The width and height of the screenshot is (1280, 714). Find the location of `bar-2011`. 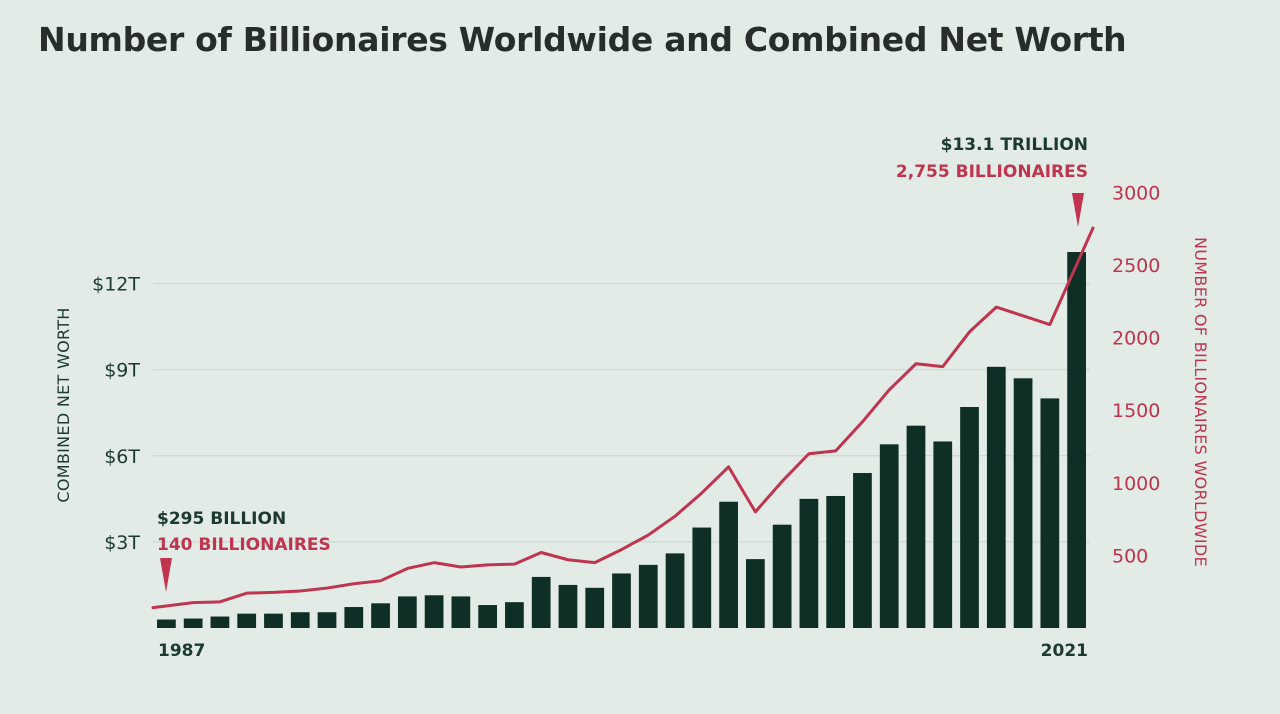

bar-2011 is located at coordinates (809, 563).